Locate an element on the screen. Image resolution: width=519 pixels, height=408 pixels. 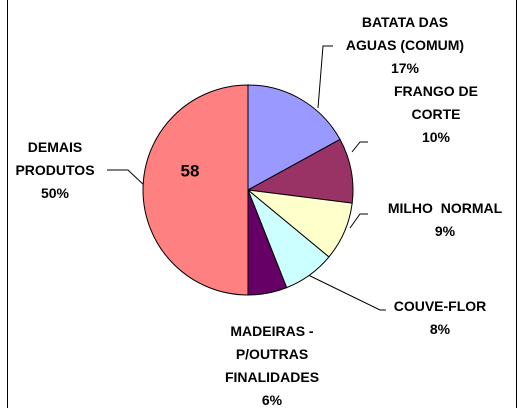
value-label: 8% is located at coordinates (440, 329).